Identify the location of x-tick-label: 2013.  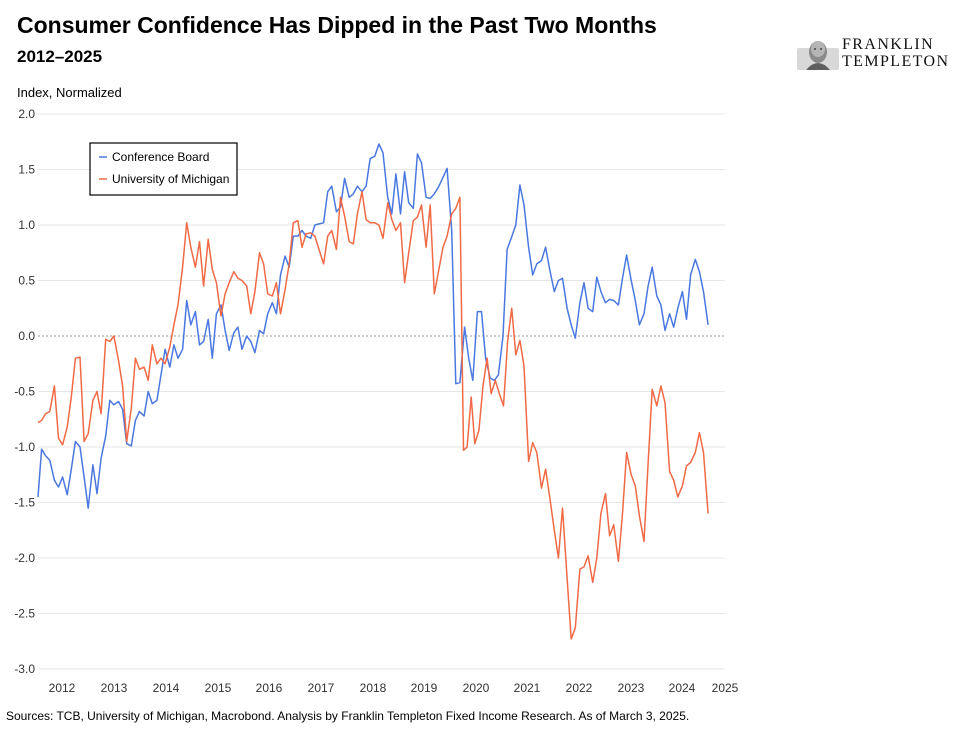
(114, 688).